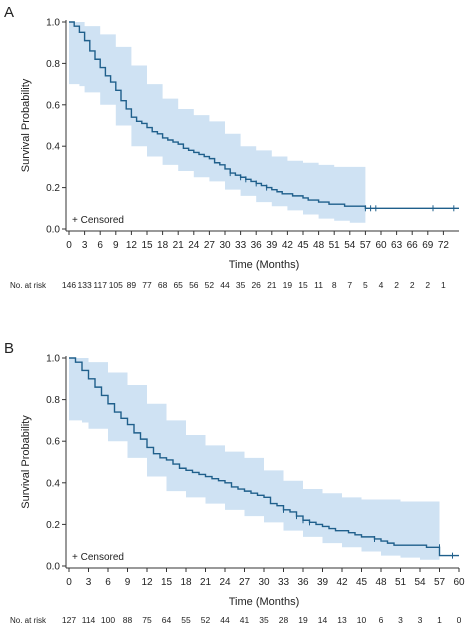  Describe the element at coordinates (365, 285) in the screenshot. I see `at-risk-count: 5` at that location.